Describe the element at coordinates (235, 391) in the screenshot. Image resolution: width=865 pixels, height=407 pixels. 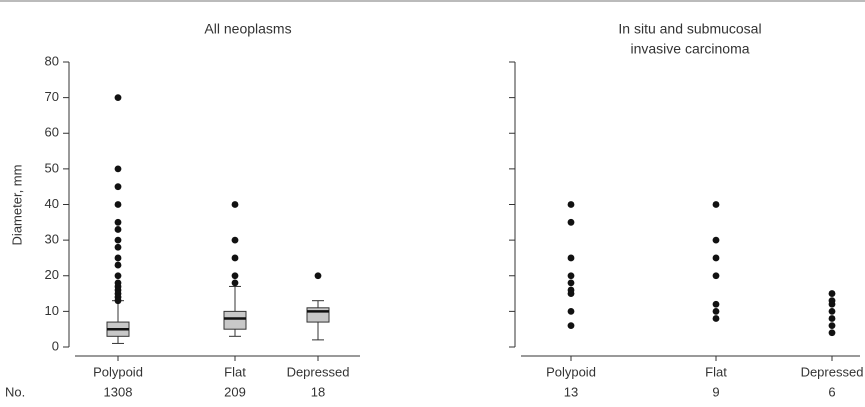
I see `count: 209` at that location.